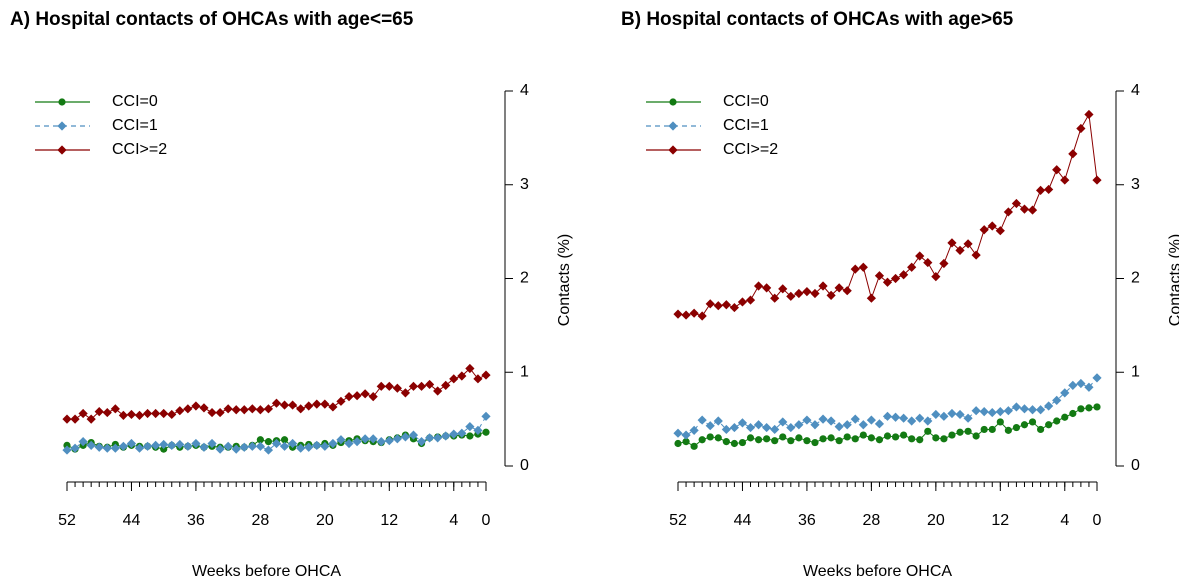 The width and height of the screenshot is (1179, 582). Describe the element at coordinates (67, 520) in the screenshot. I see `x-tick-label: 52` at that location.